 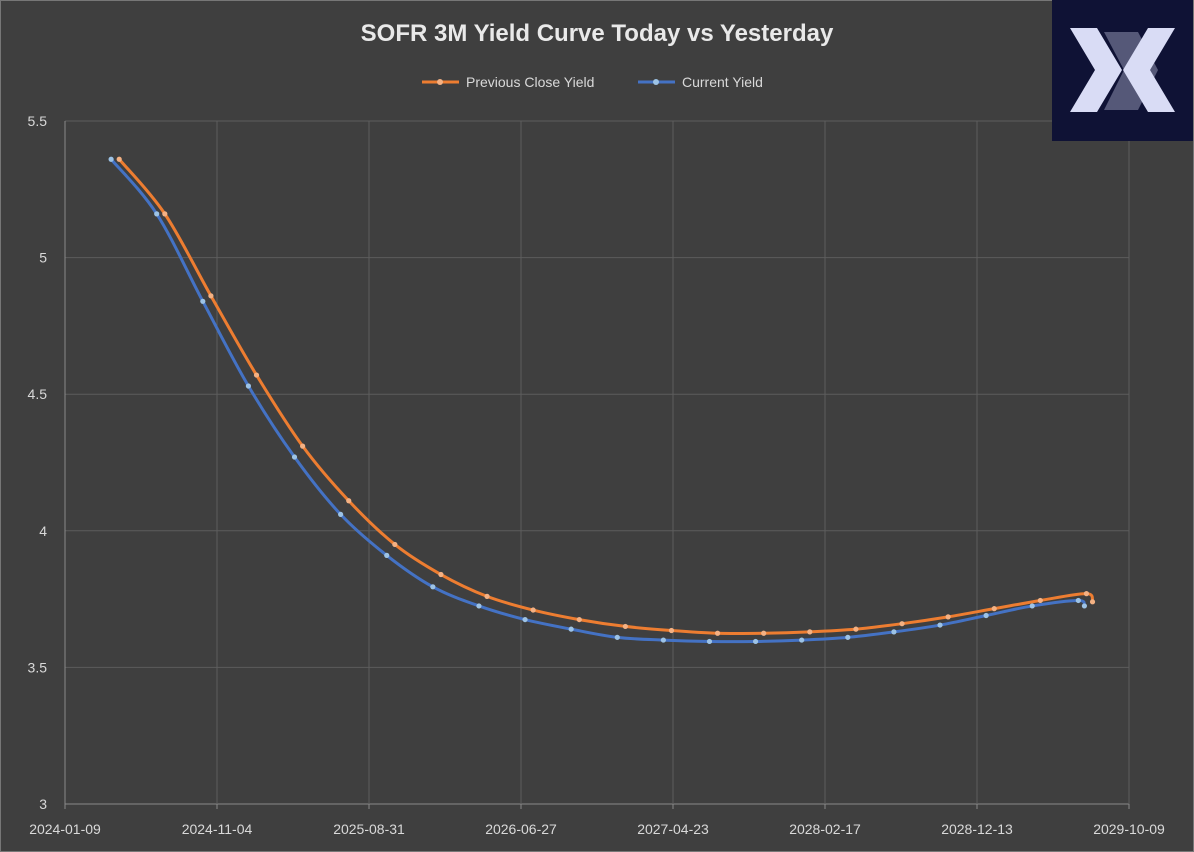 What do you see at coordinates (656, 82) in the screenshot?
I see `legend-marker-current` at bounding box center [656, 82].